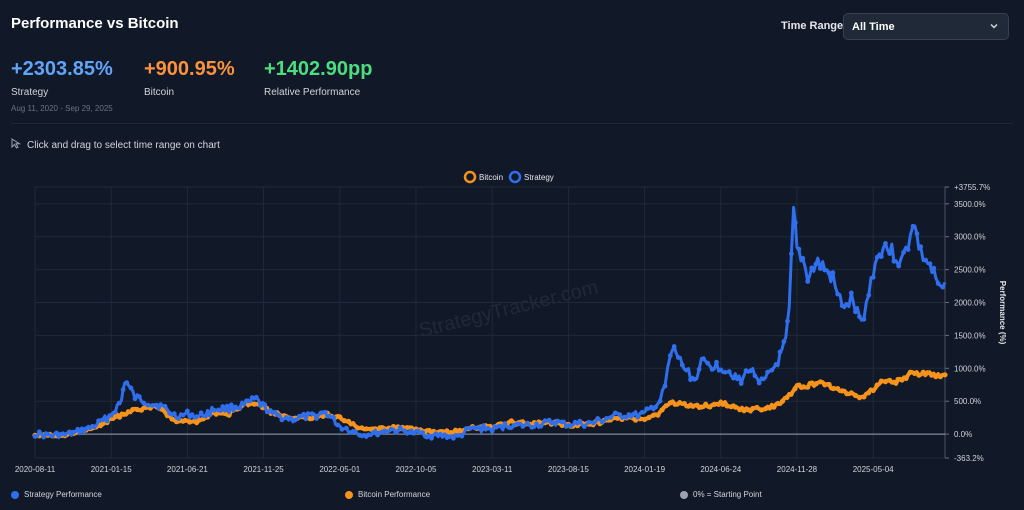 This screenshot has width=1024, height=510. Describe the element at coordinates (492, 469) in the screenshot. I see `x-tick-label: 2023-03-11` at that location.